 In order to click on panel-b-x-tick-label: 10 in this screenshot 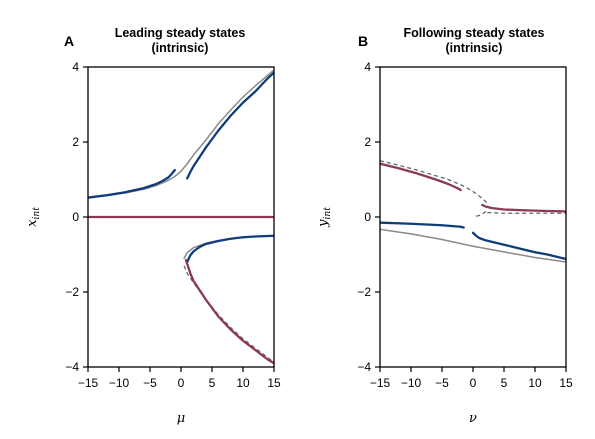, I will do `click(535, 383)`.